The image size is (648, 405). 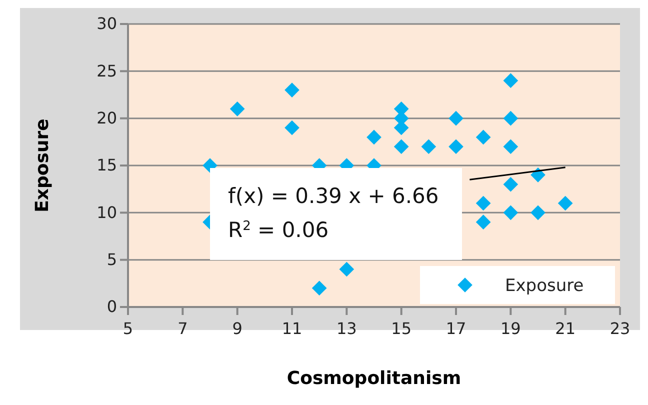 I want to click on y-tick-label: 30, so click(x=106, y=24).